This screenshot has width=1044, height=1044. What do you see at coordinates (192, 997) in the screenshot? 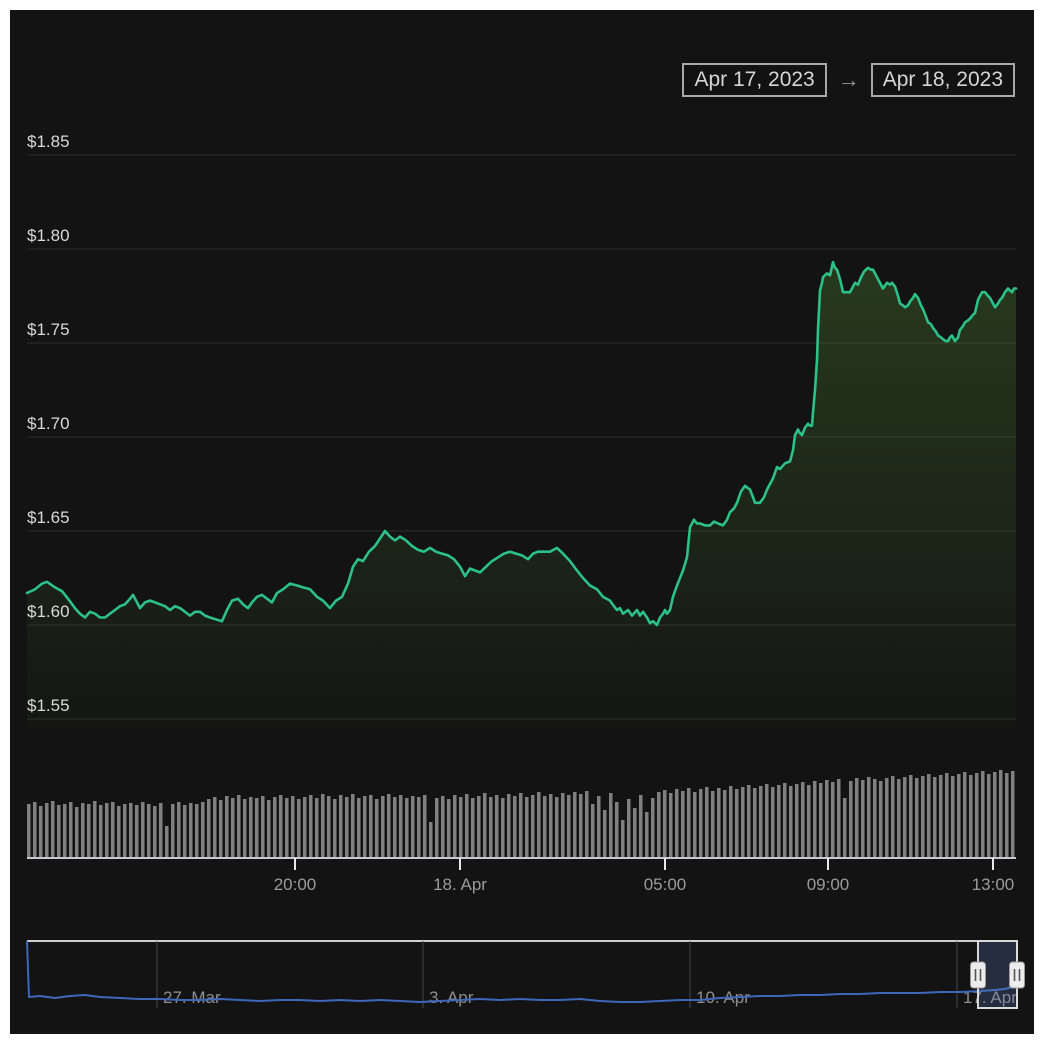
I see `navigator-tick-label: 27. Mar` at bounding box center [192, 997].